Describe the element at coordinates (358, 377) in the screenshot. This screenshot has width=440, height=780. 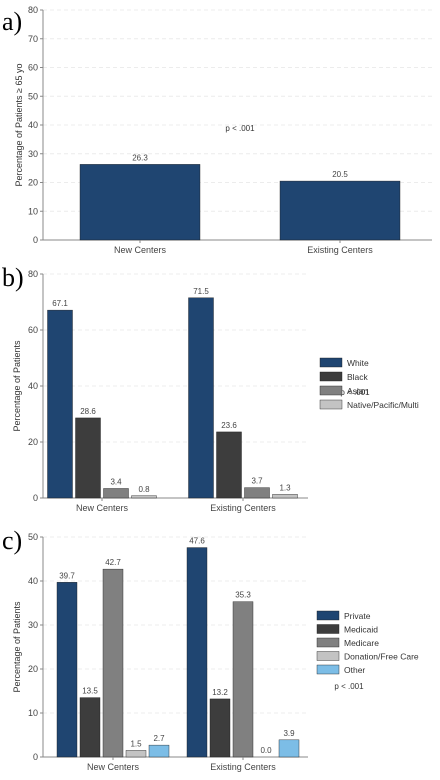
I see `legend-label: Black` at that location.